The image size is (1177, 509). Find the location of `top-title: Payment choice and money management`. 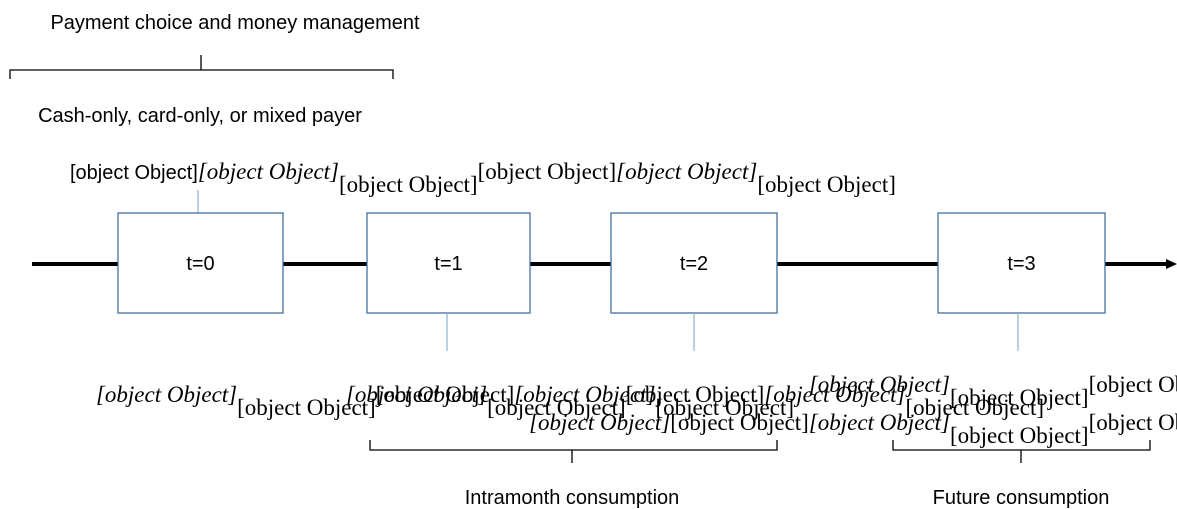

top-title: Payment choice and money management is located at coordinates (235, 23).